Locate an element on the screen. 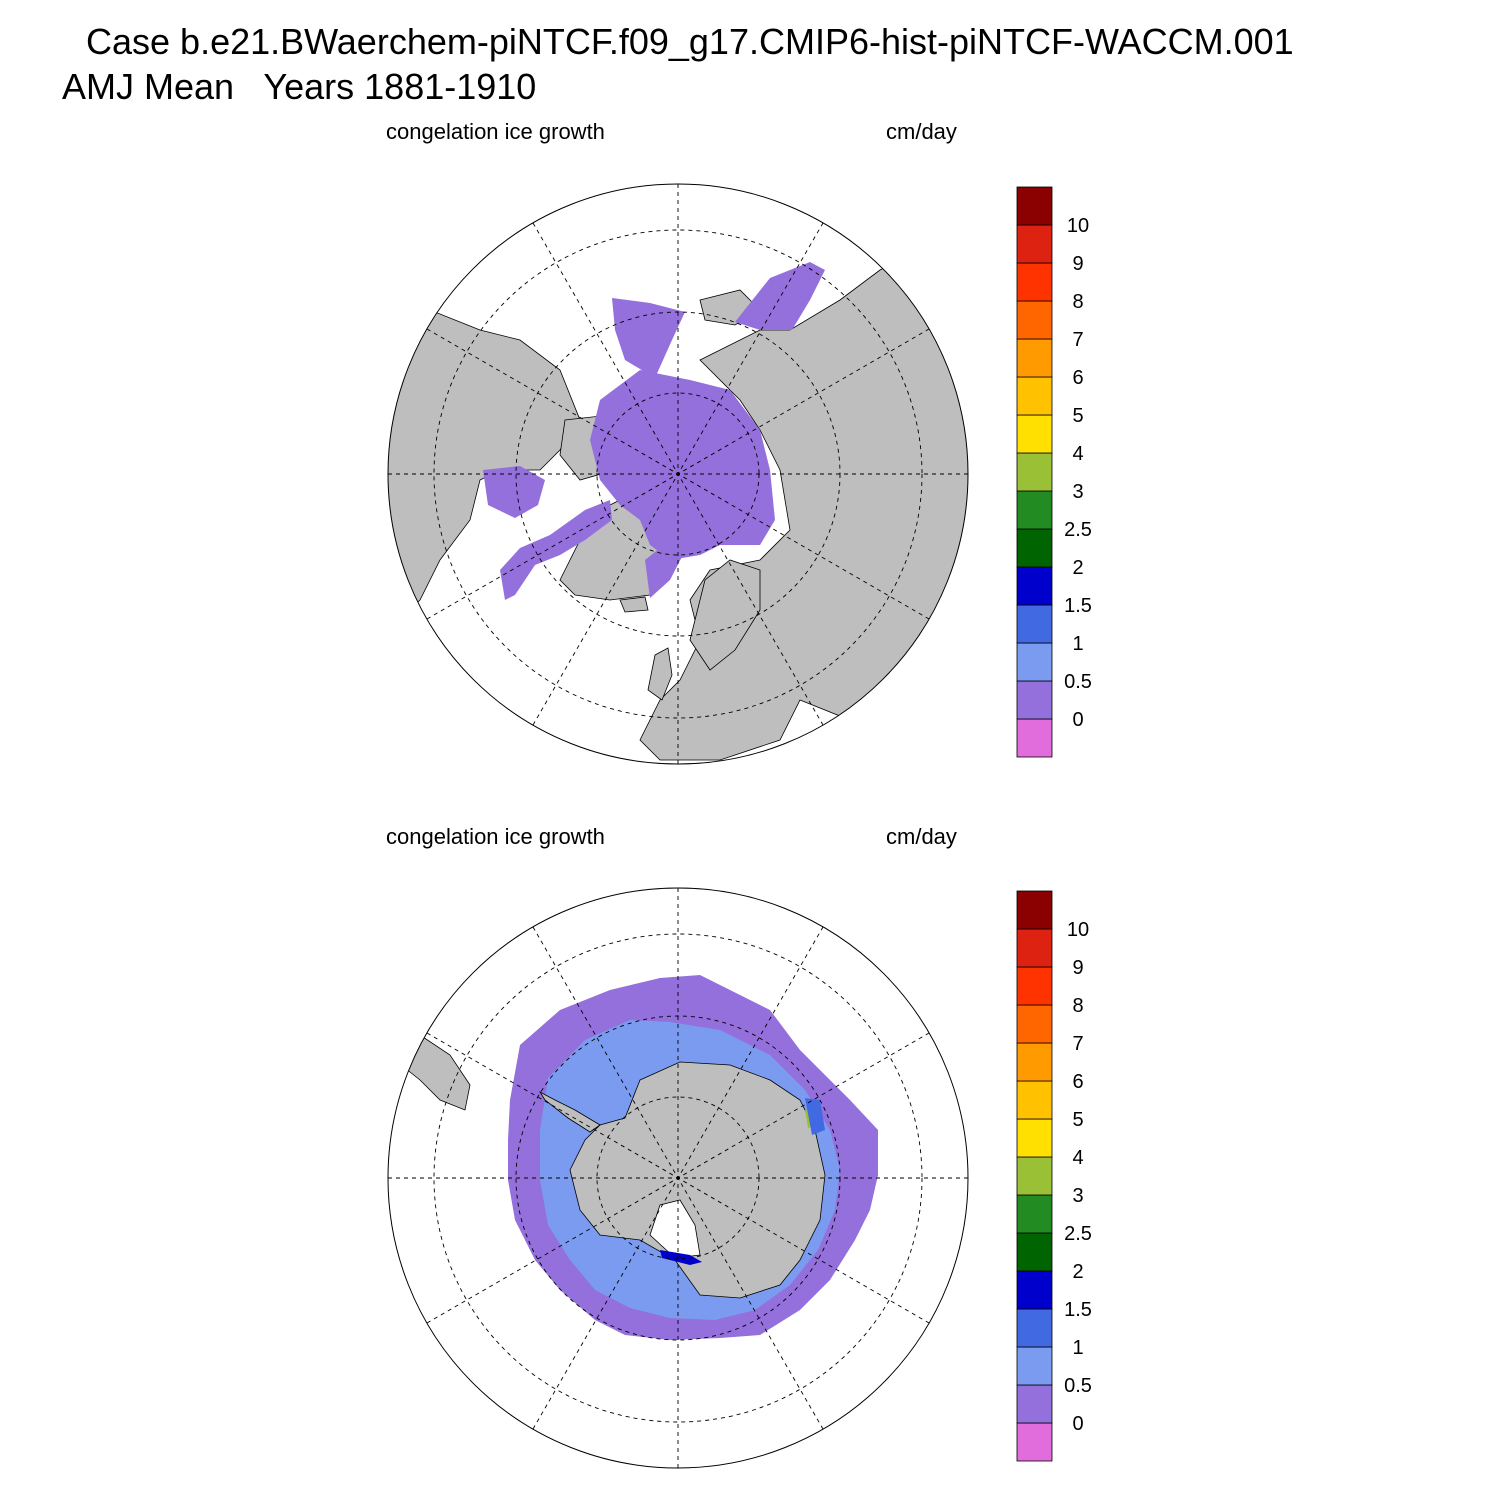 This screenshot has height=1500, width=1500. north-units-label: cm/day is located at coordinates (921, 131).